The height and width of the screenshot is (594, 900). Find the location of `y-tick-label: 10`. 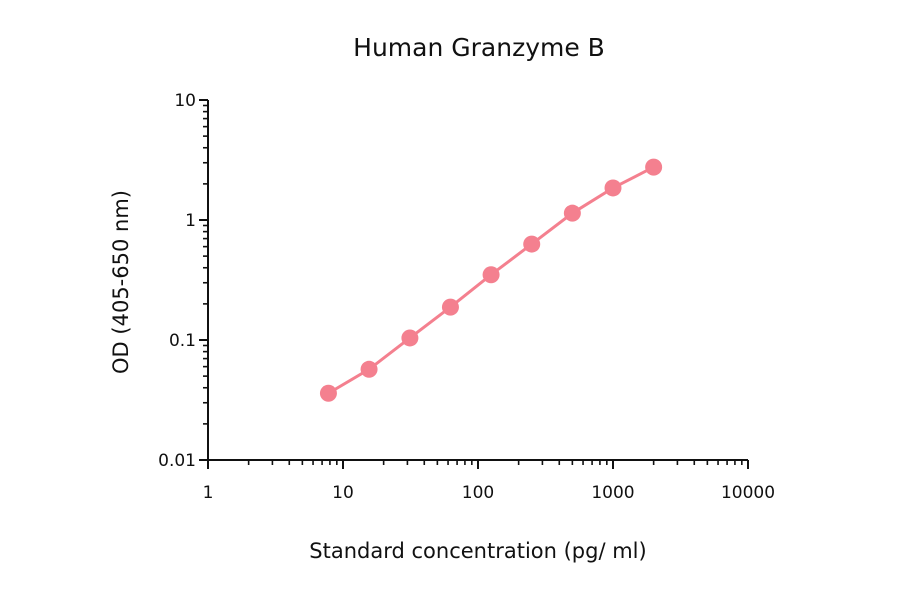

y-tick-label: 10 is located at coordinates (185, 101).